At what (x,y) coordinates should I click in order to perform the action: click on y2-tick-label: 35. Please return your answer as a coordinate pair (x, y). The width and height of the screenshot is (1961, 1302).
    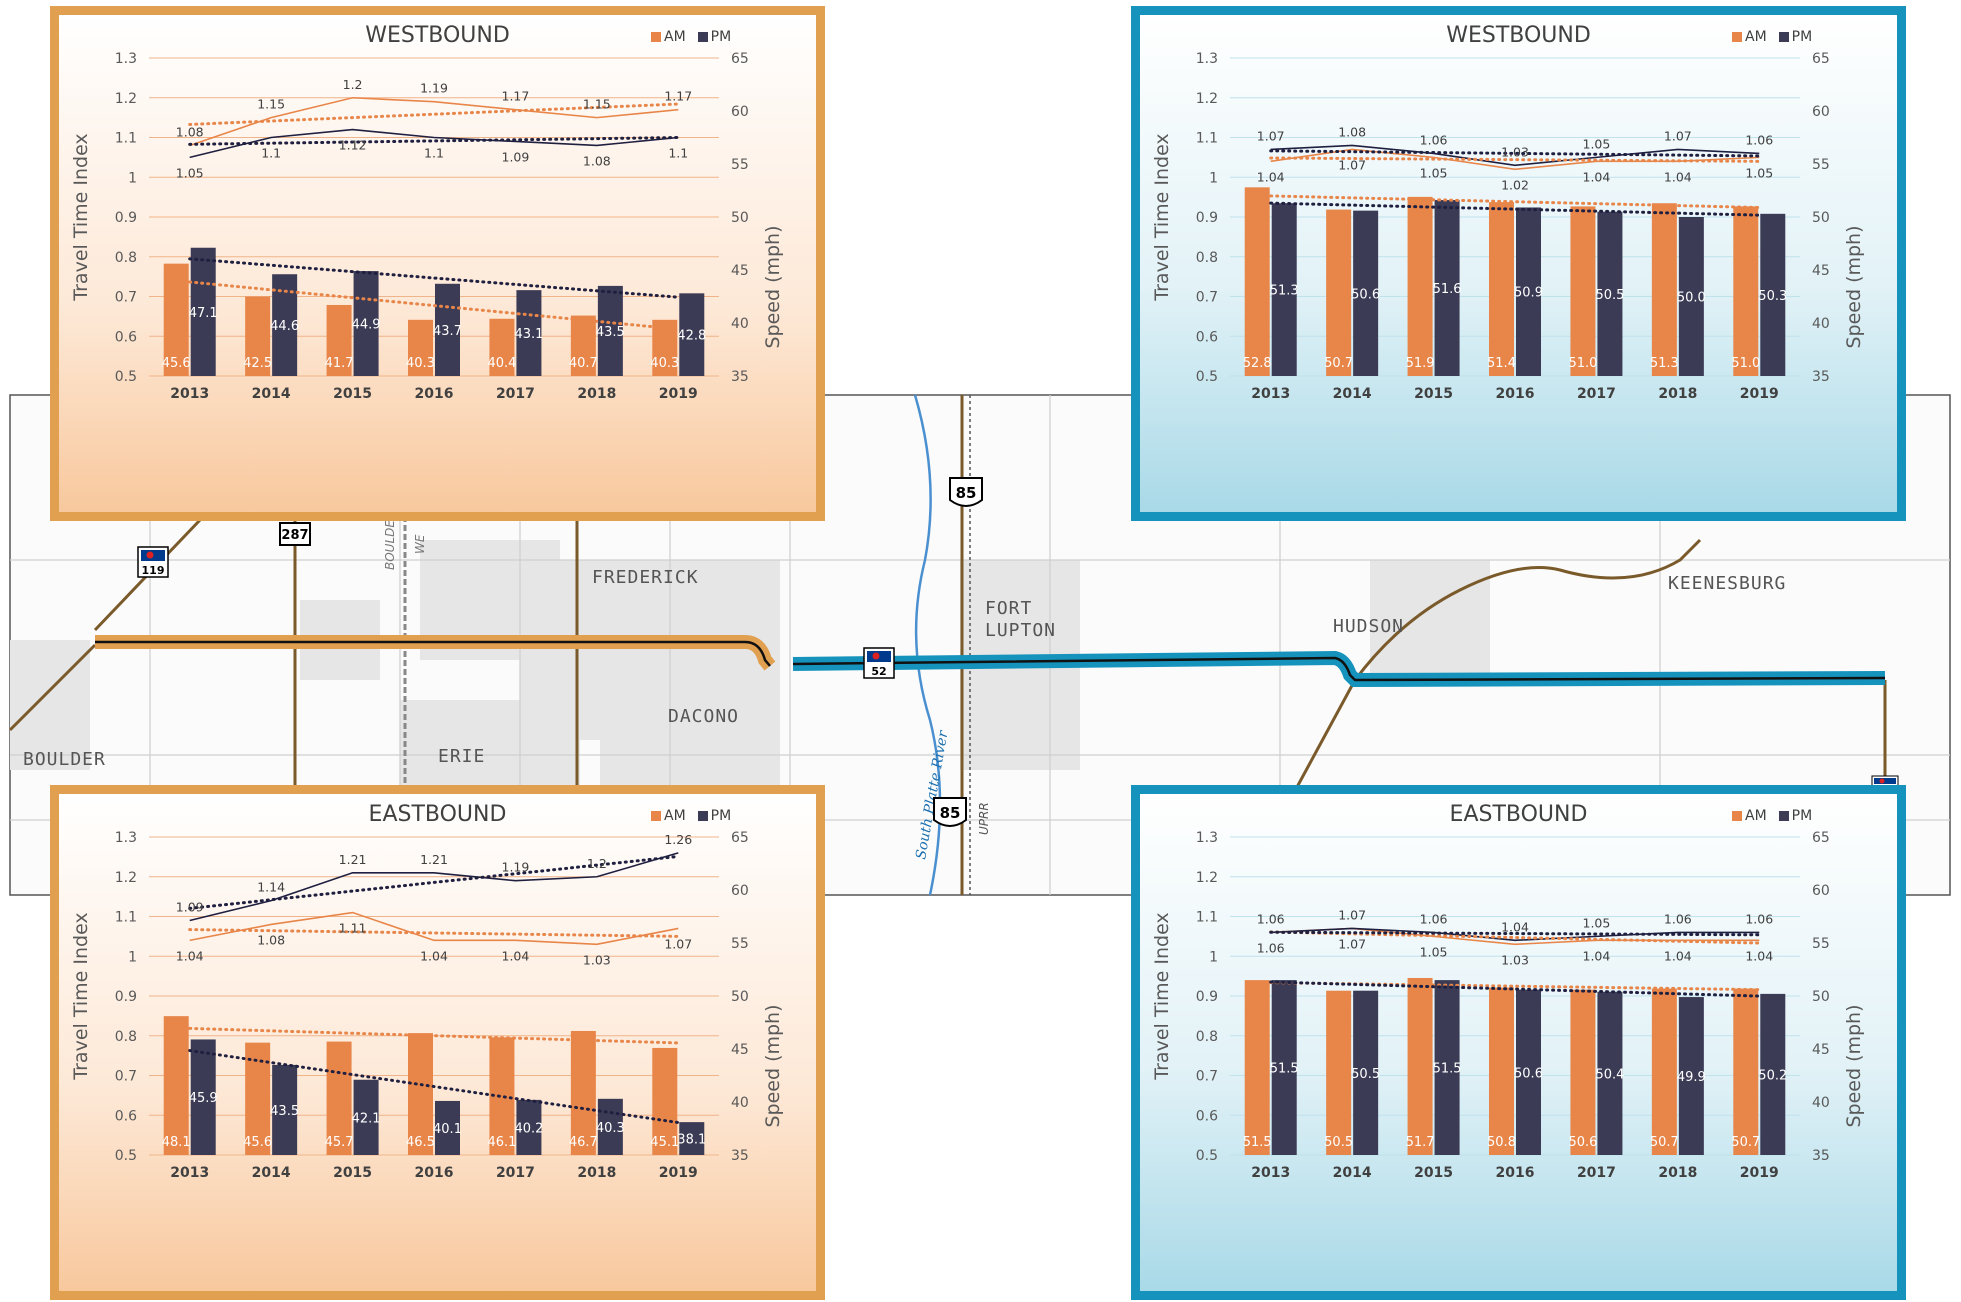
    Looking at the image, I should click on (1821, 377).